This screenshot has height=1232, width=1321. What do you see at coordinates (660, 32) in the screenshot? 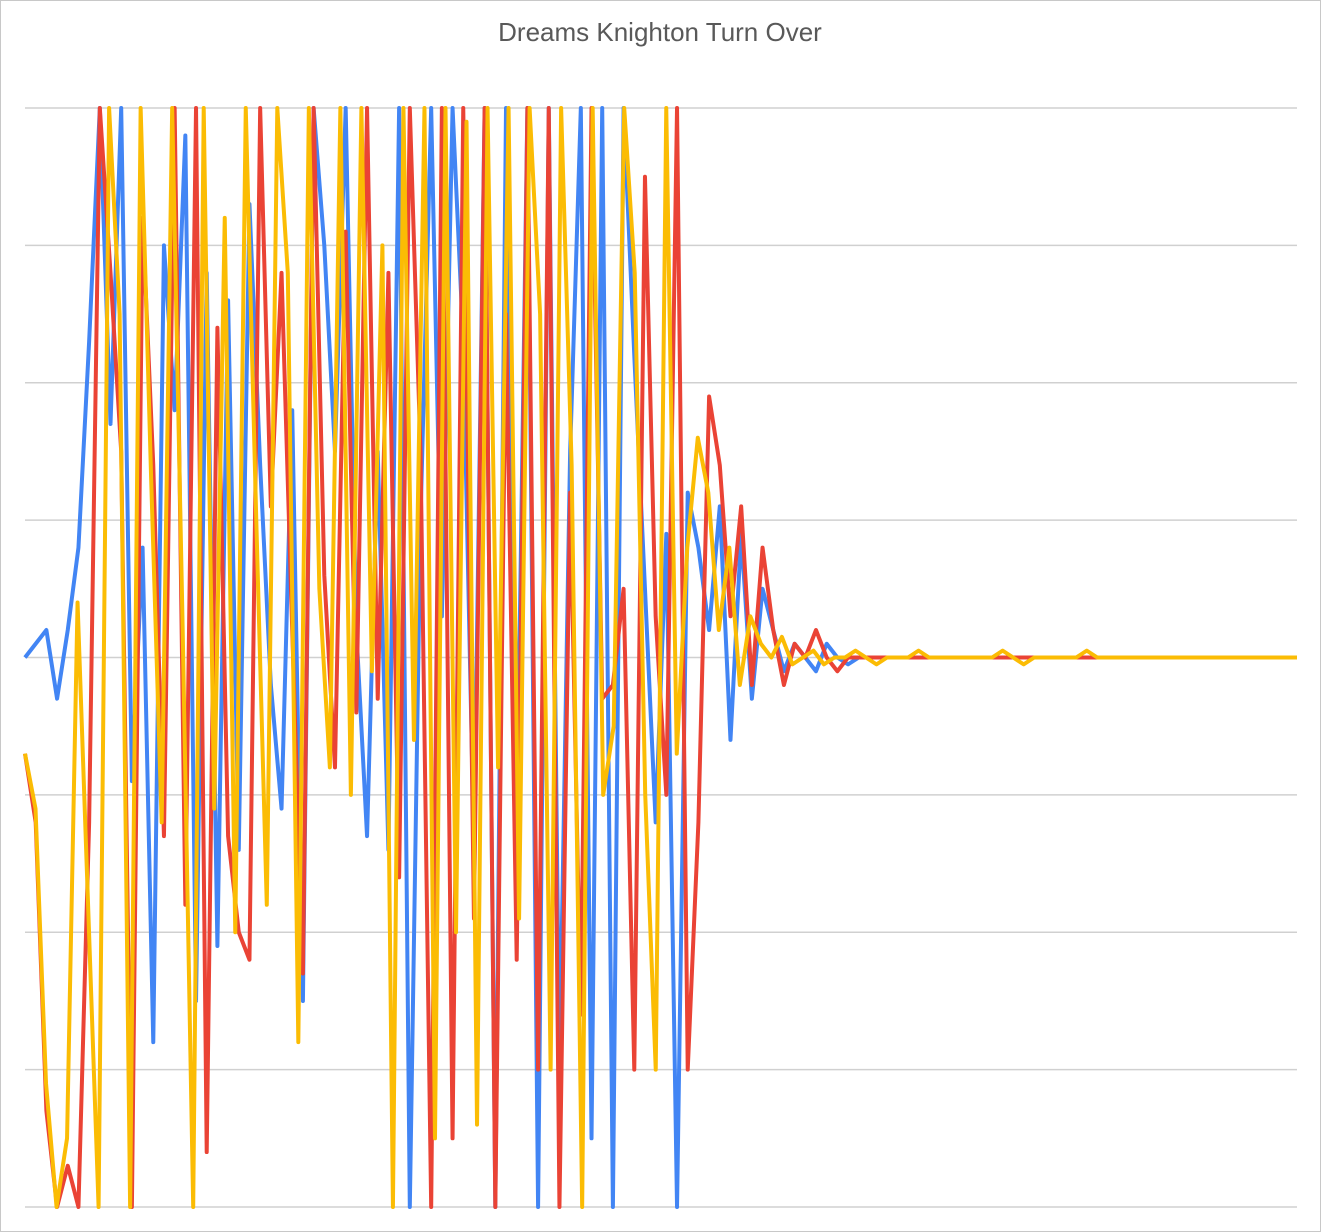
I see `chart-title: Dreams Knighton Turn Over` at bounding box center [660, 32].